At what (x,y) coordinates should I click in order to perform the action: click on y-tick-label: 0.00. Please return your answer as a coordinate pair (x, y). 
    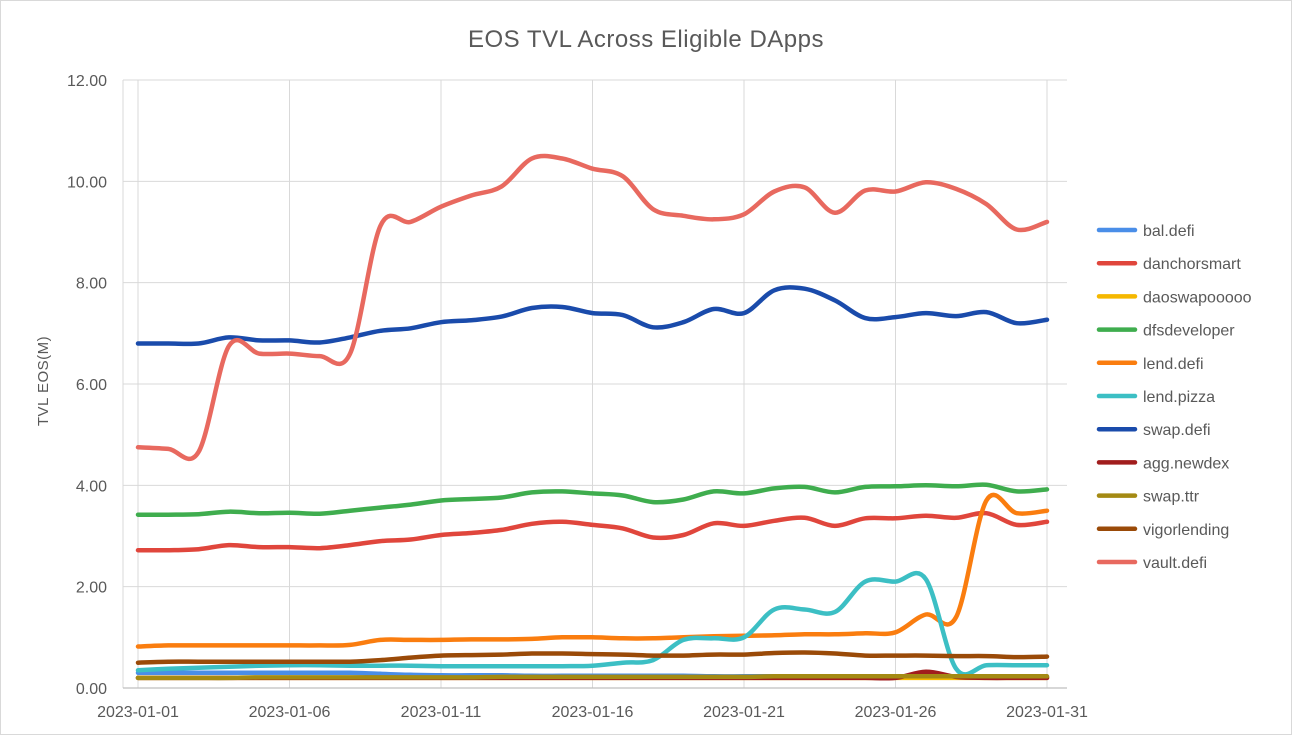
    Looking at the image, I should click on (91, 689).